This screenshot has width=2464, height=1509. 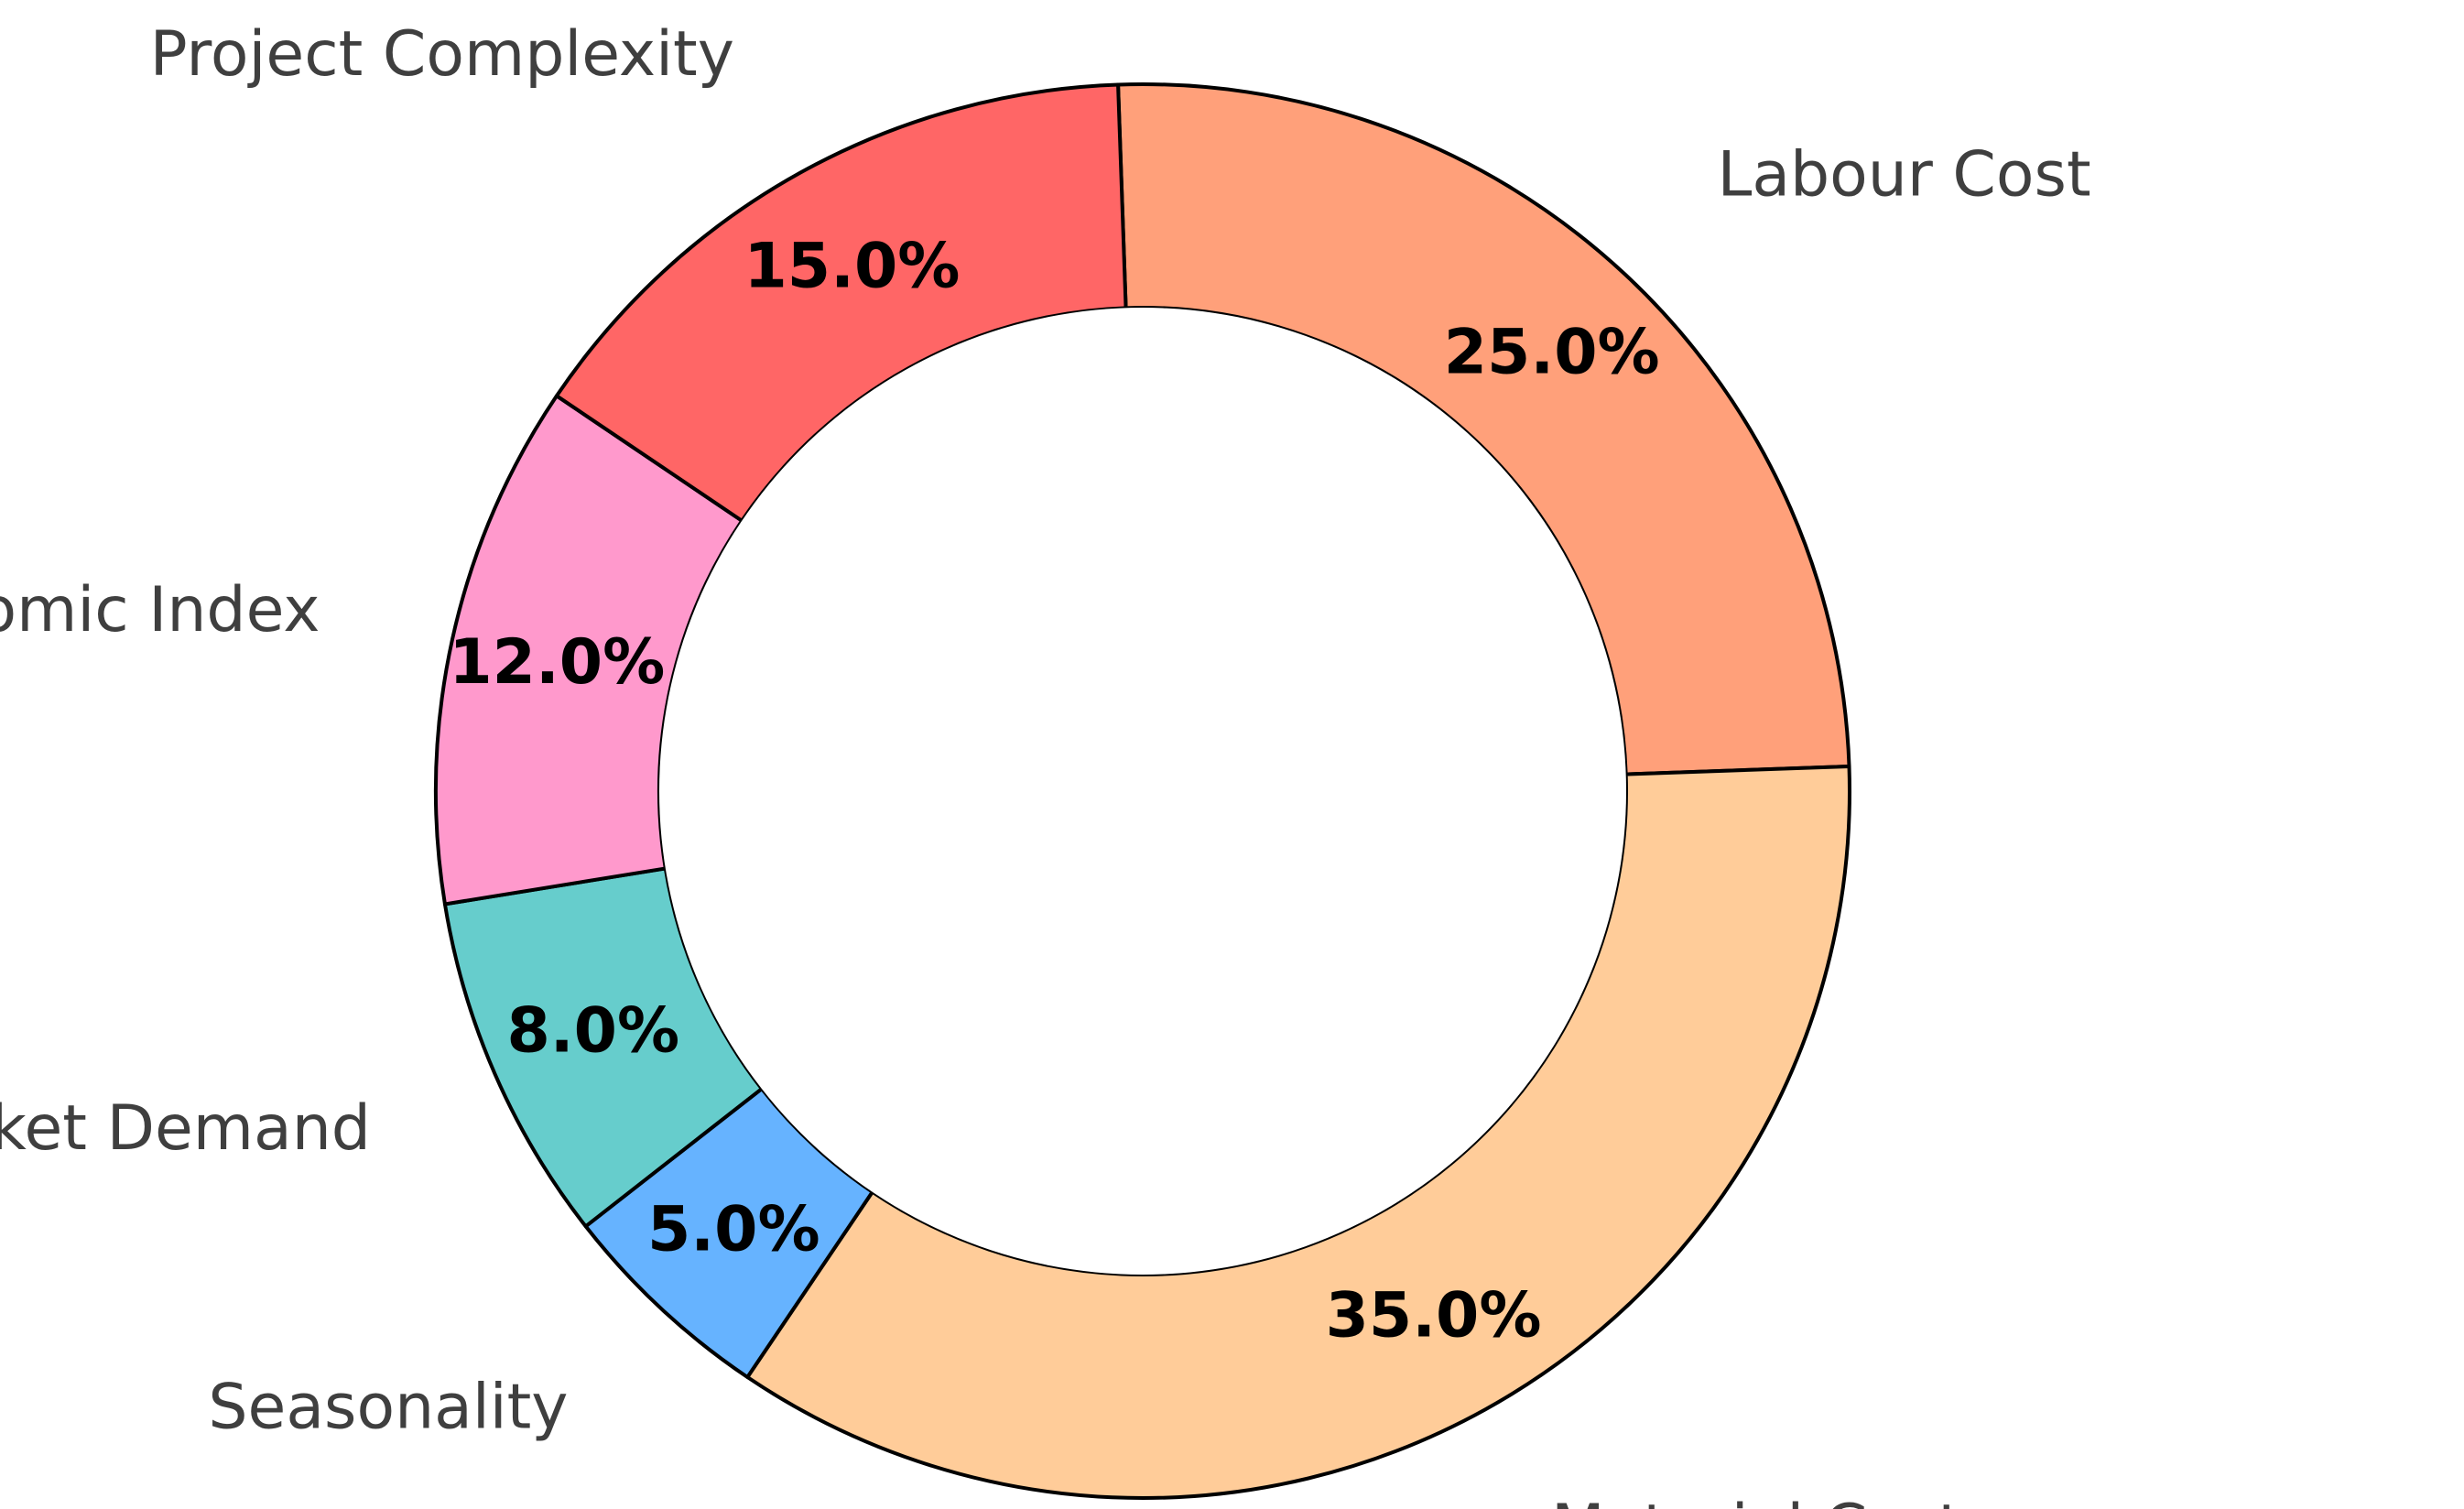 I want to click on category-label-market-demand: Market Demand, so click(x=185, y=1128).